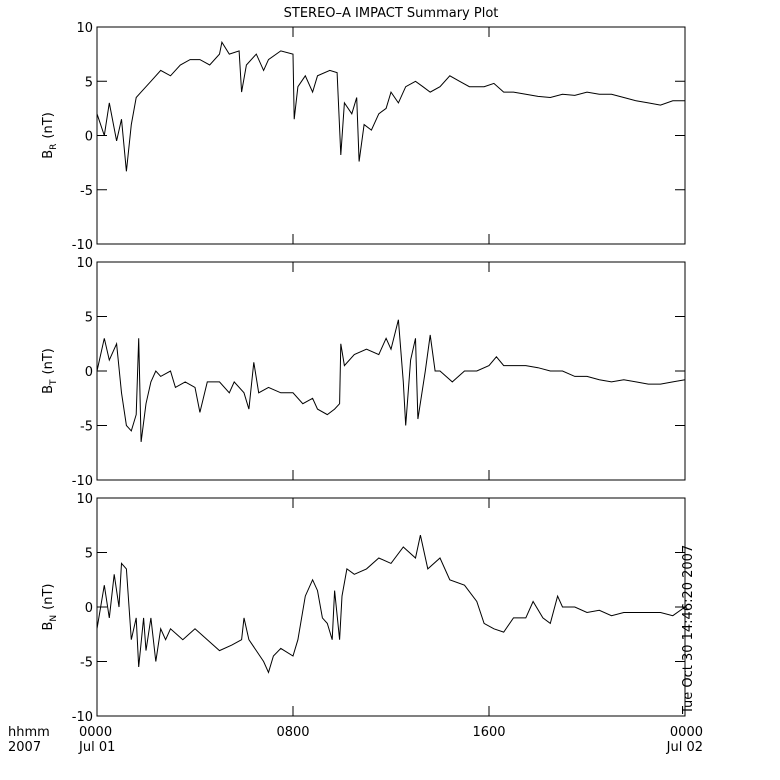  Describe the element at coordinates (54, 382) in the screenshot. I see `y-label-sub: T` at that location.